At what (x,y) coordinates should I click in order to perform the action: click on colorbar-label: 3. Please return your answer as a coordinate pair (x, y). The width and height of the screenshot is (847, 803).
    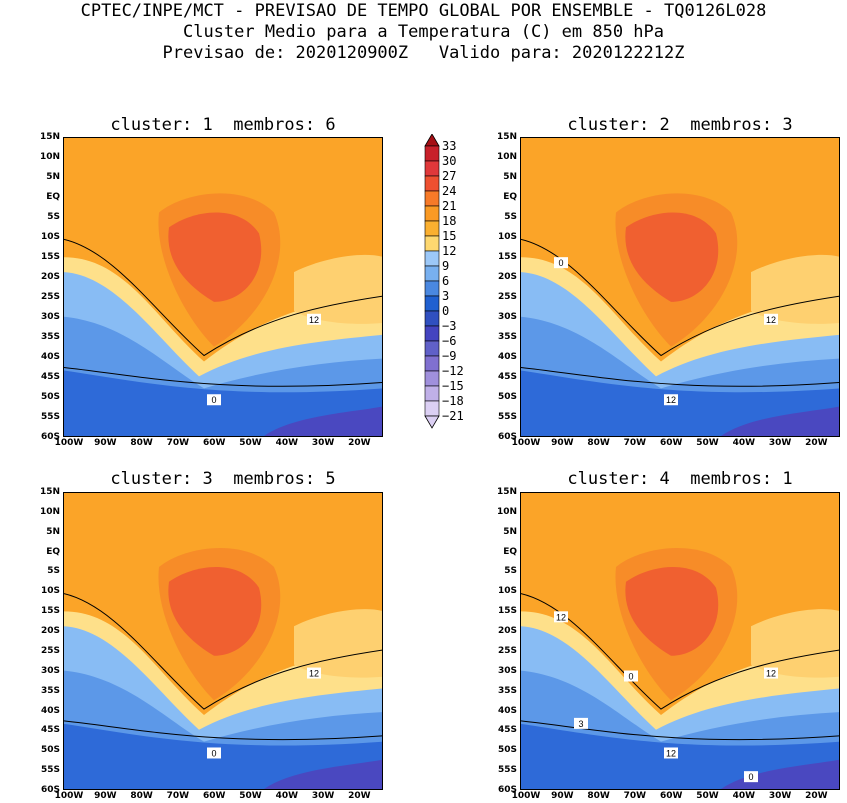
    Looking at the image, I should click on (446, 296).